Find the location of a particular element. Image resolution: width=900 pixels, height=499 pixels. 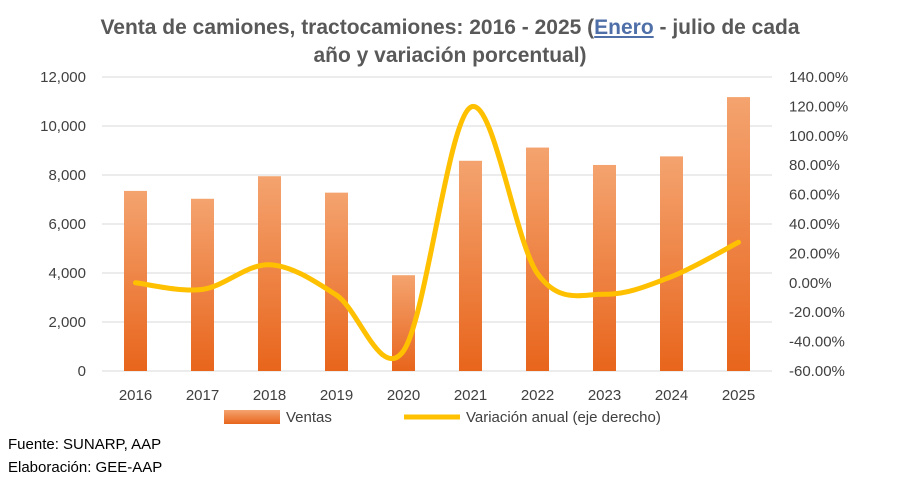

x-tick-label: 2025 is located at coordinates (738, 395).